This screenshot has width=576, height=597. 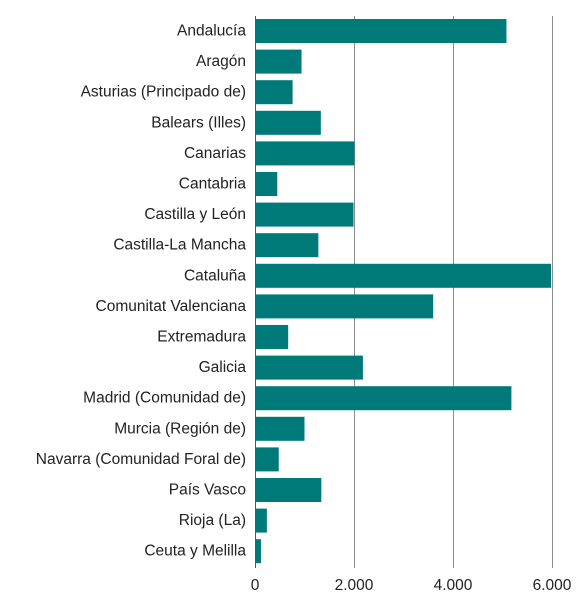 What do you see at coordinates (411, 585) in the screenshot?
I see `tick-label-layer: 0 2.000 4.000 6.000` at bounding box center [411, 585].